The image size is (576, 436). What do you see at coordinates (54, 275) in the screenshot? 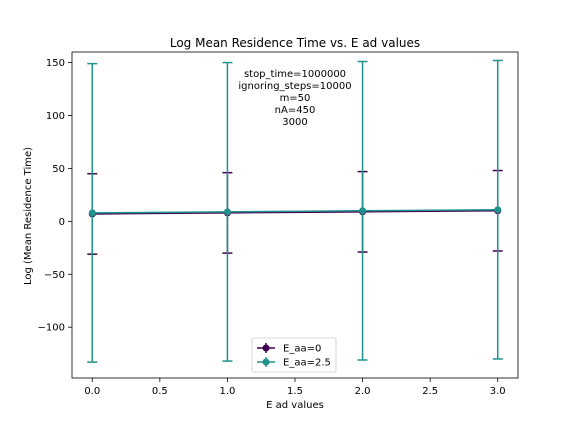
I see `y-tick-label: −50` at bounding box center [54, 275].